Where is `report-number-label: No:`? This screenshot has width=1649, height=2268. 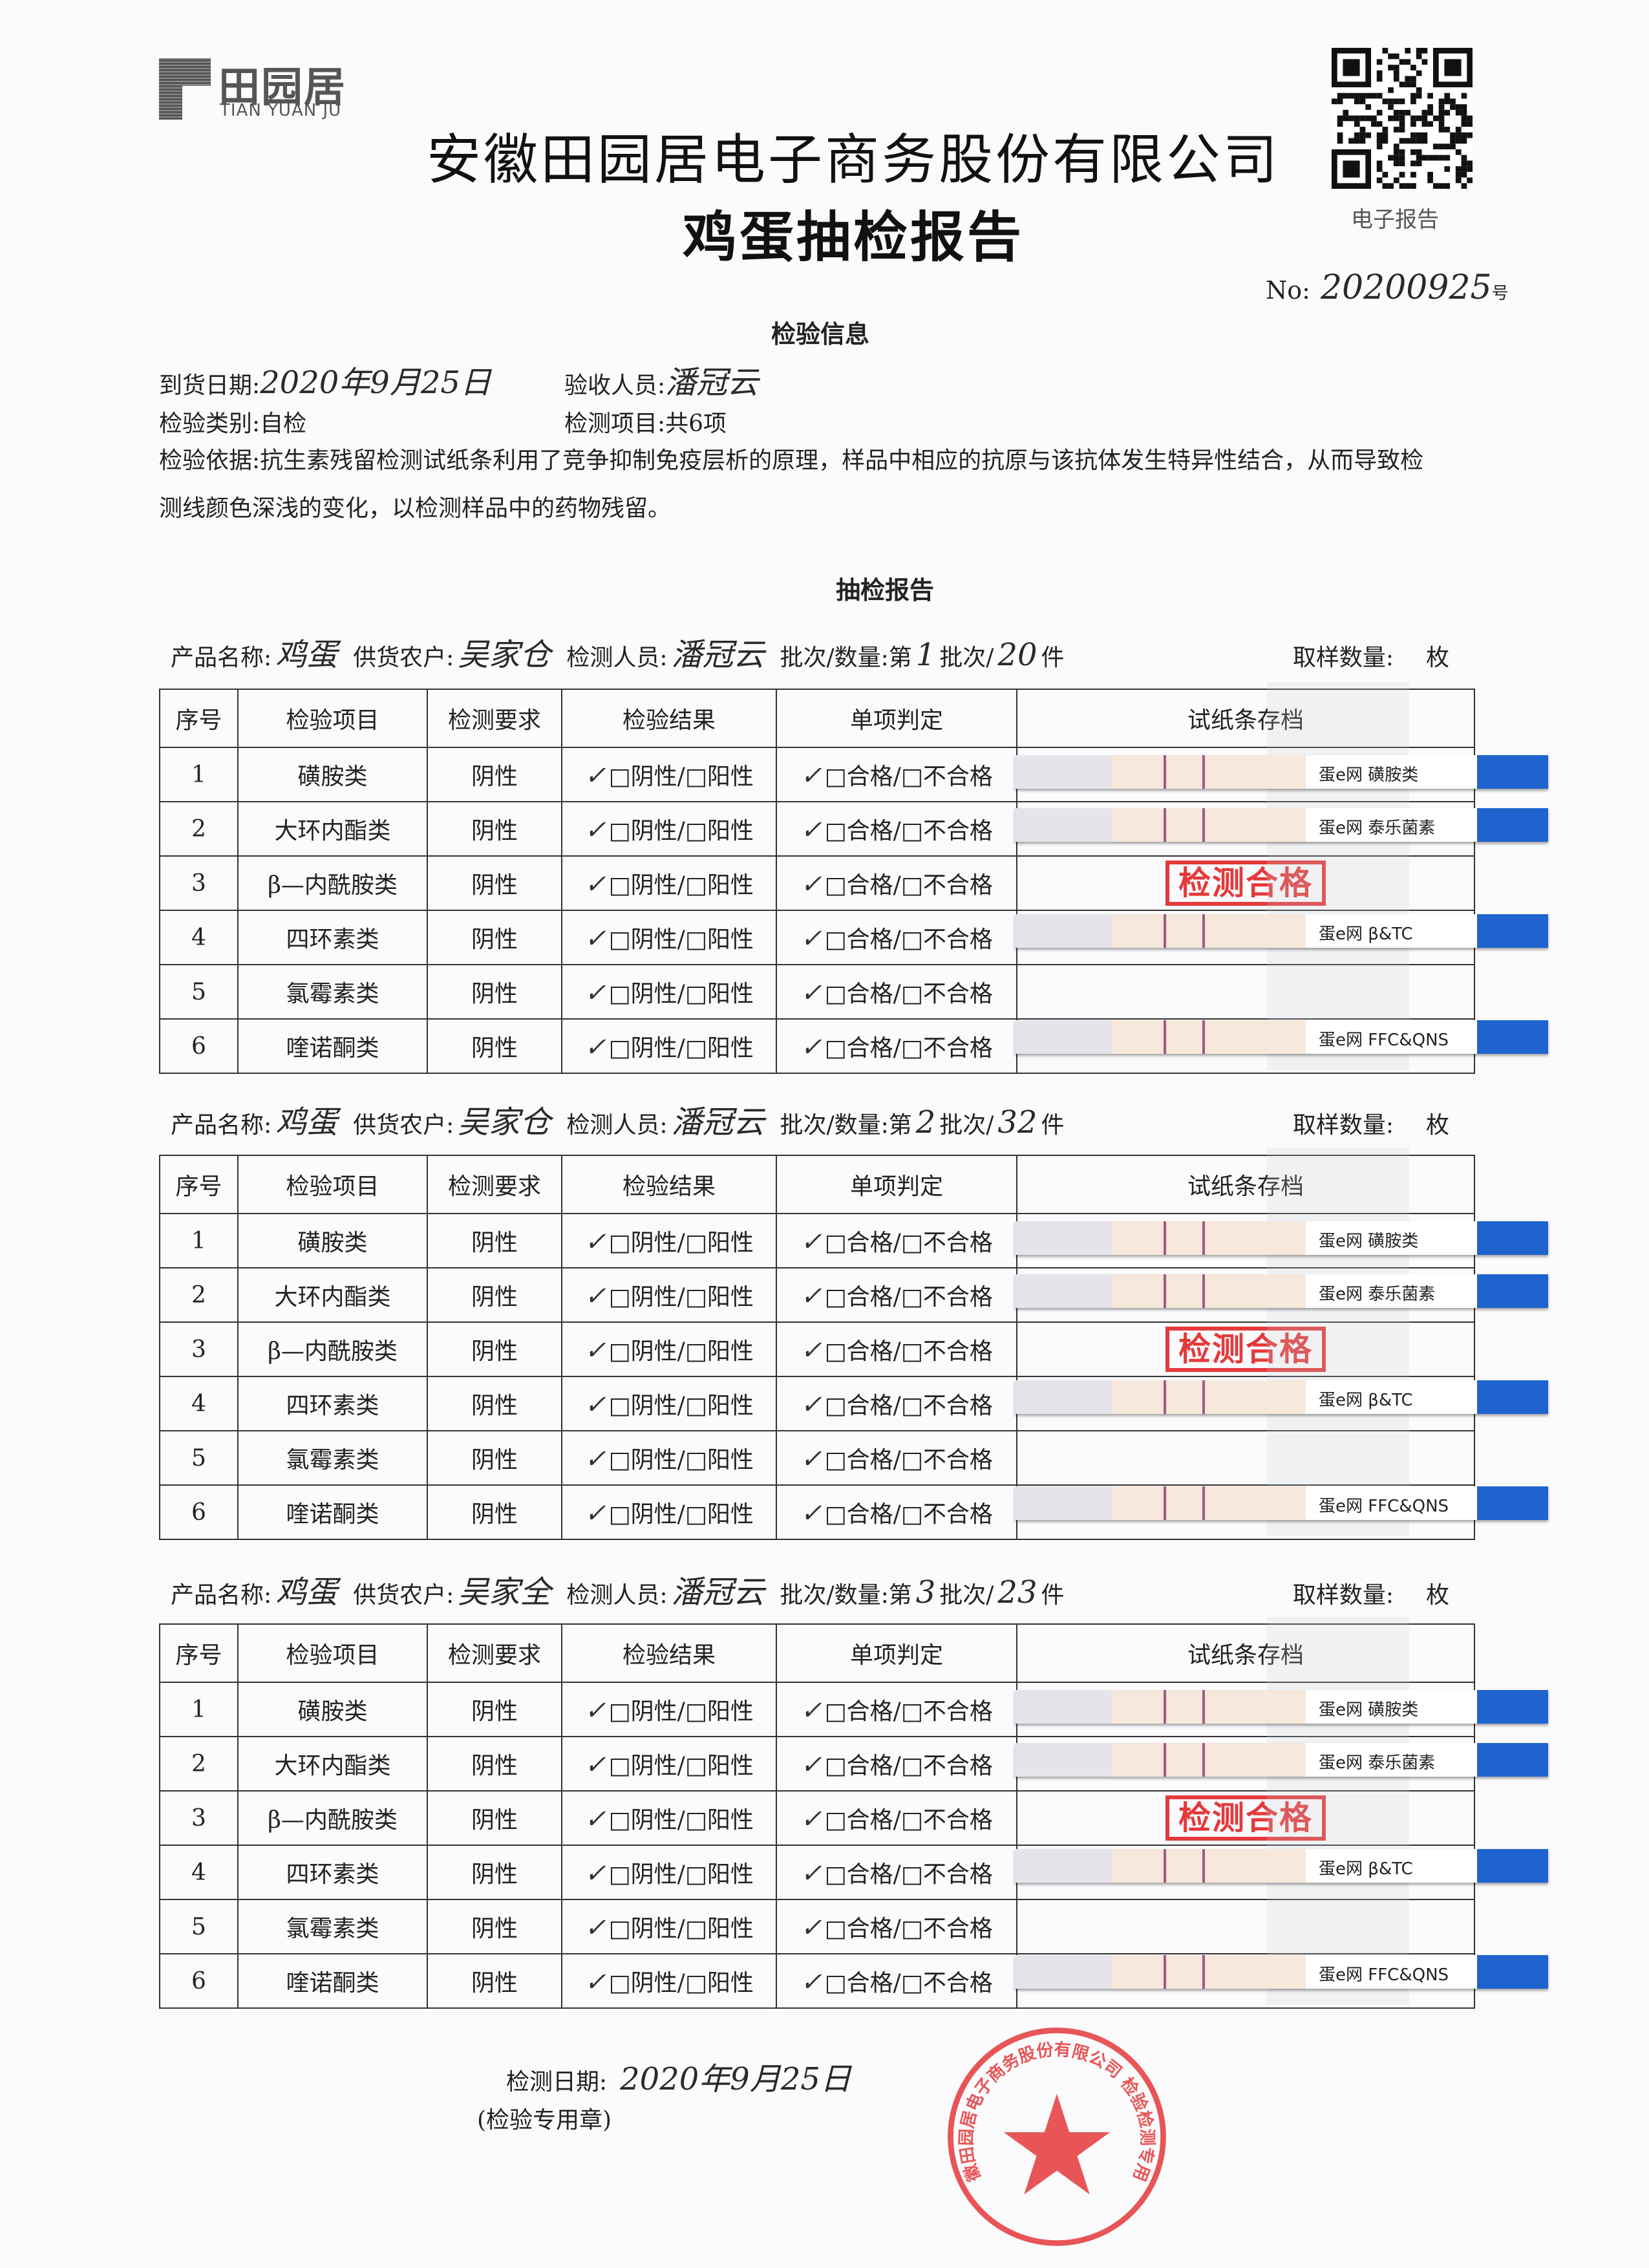
report-number-label: No: is located at coordinates (1288, 290).